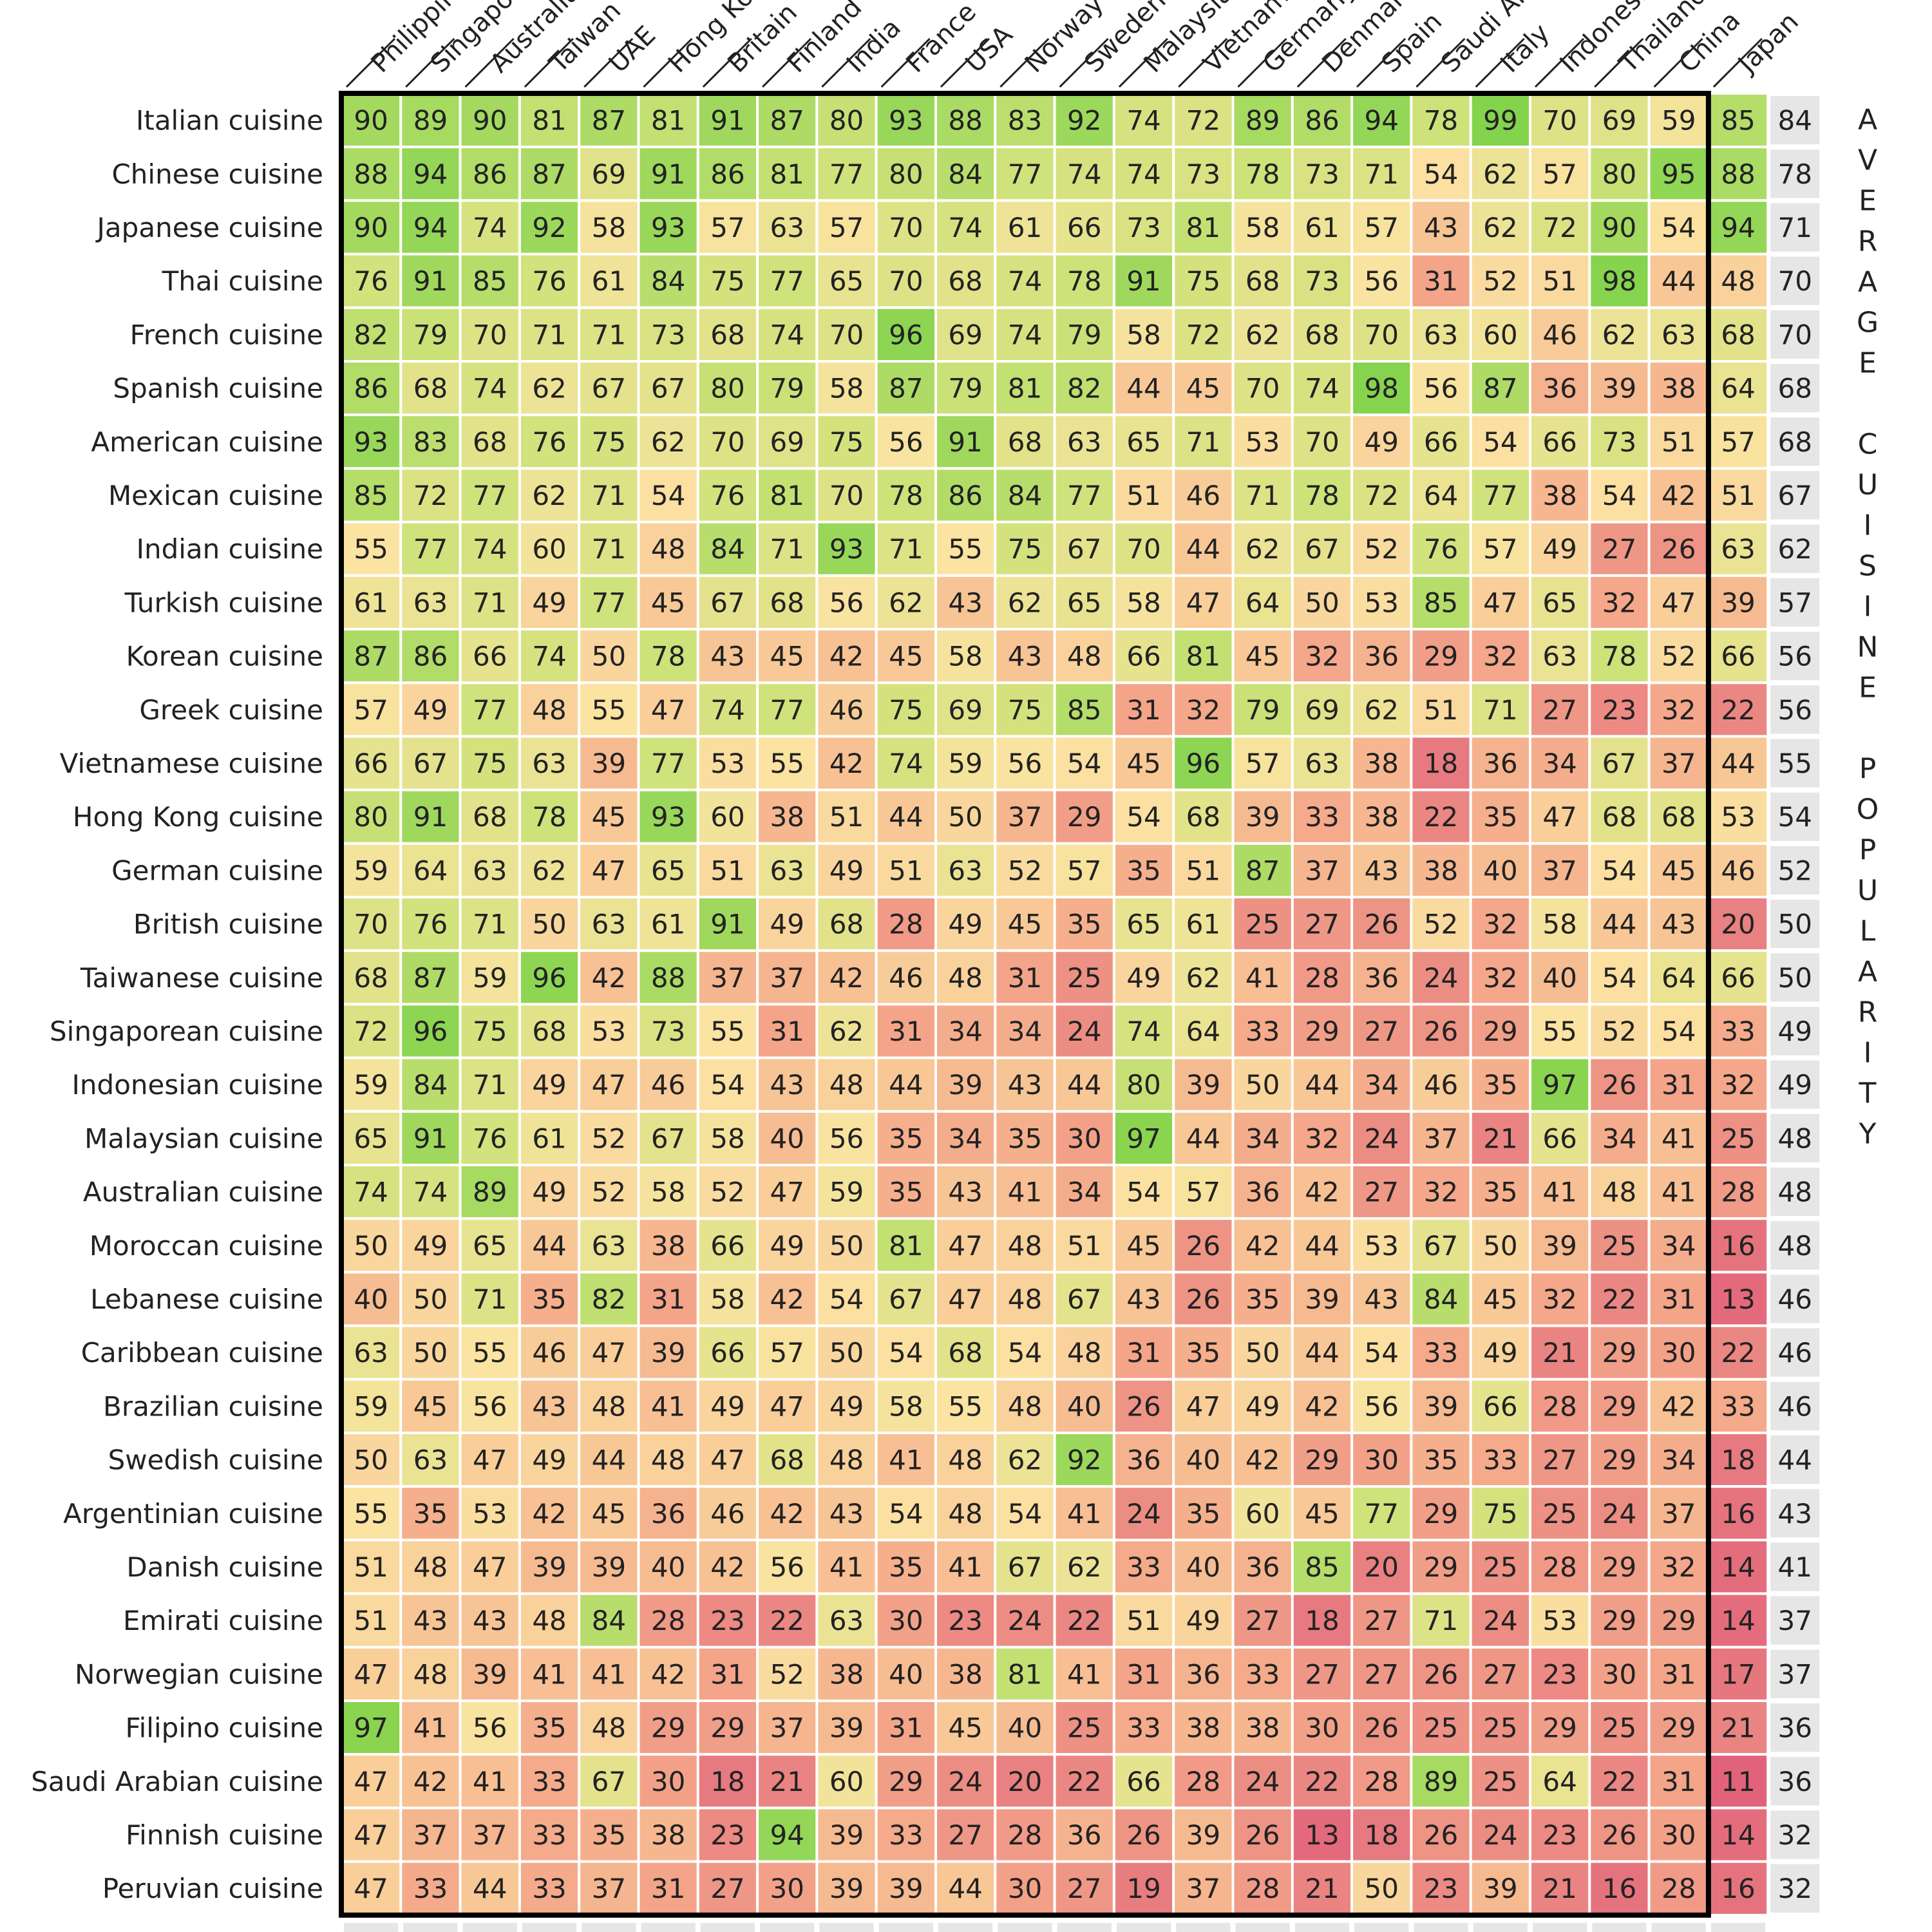  Describe the element at coordinates (1619, 496) in the screenshot. I see `cell-value-label: 54` at that location.